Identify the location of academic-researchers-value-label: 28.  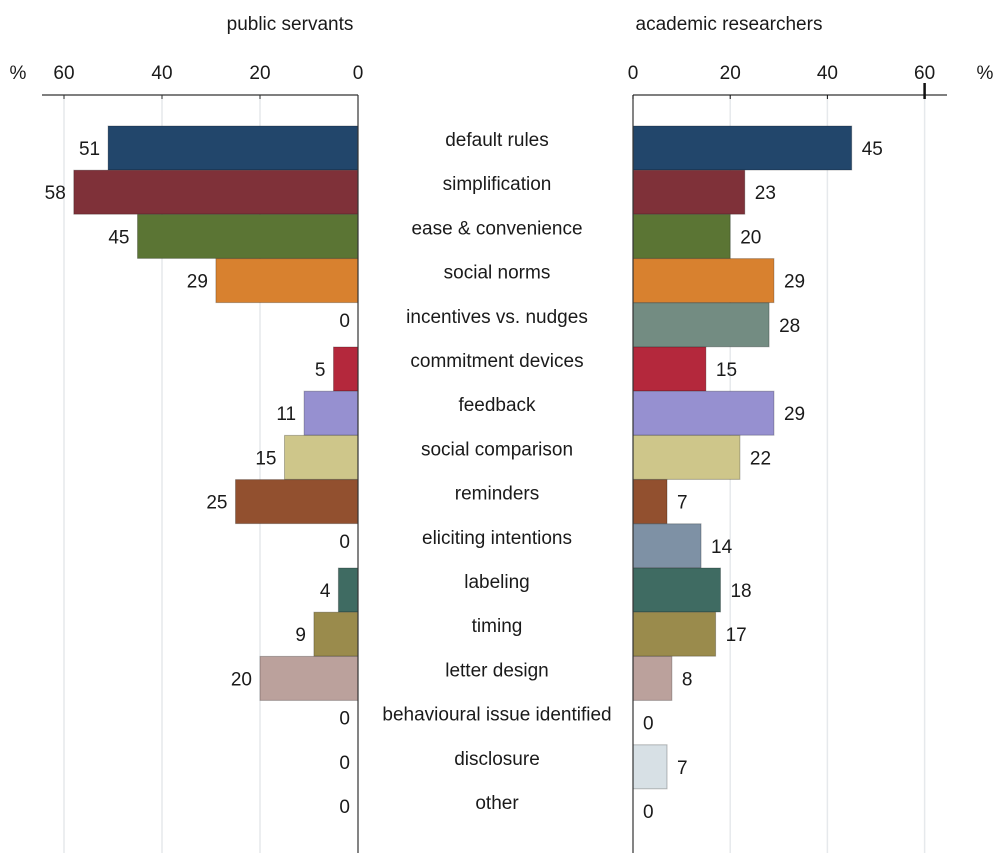
(789, 326).